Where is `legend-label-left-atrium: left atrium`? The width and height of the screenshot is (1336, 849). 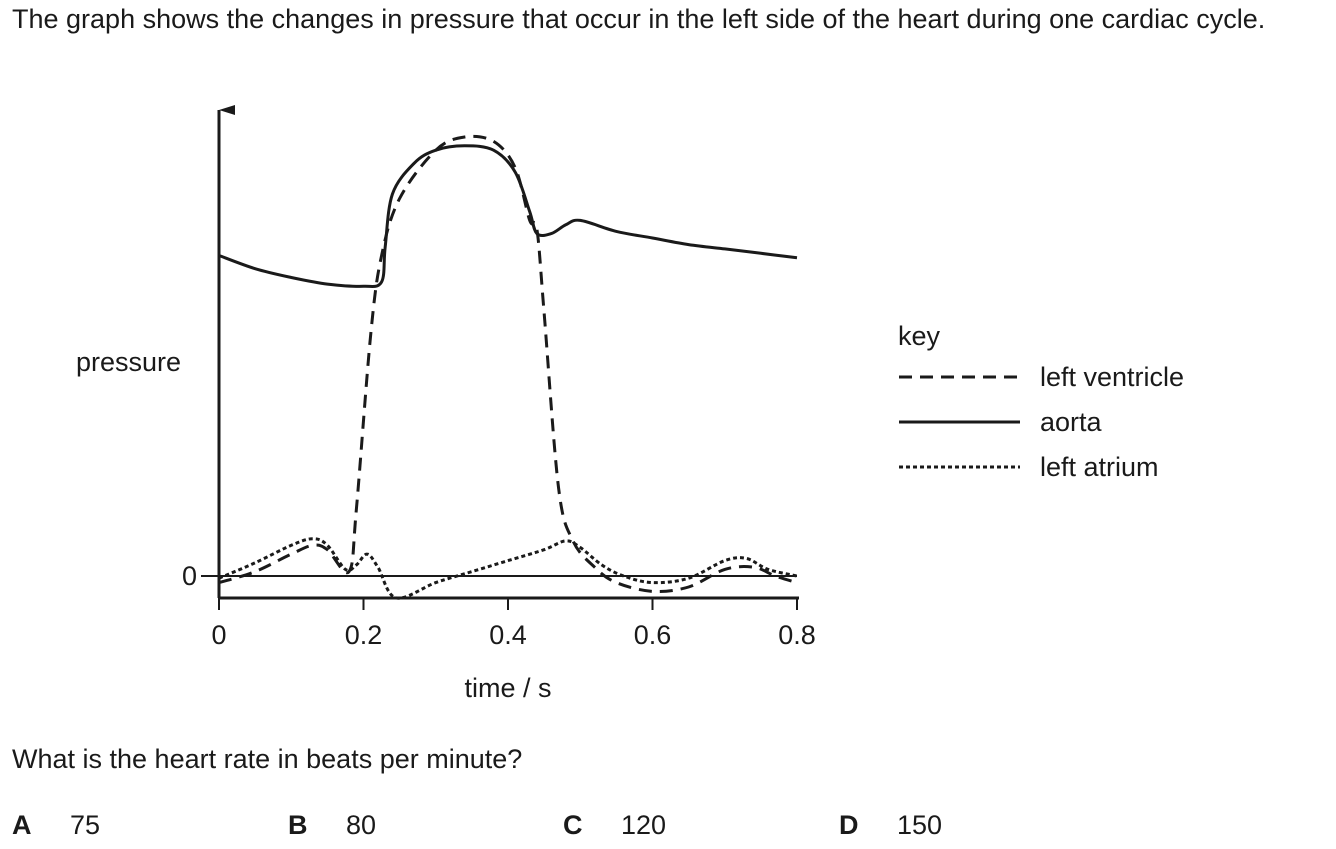
legend-label-left-atrium: left atrium is located at coordinates (1099, 467).